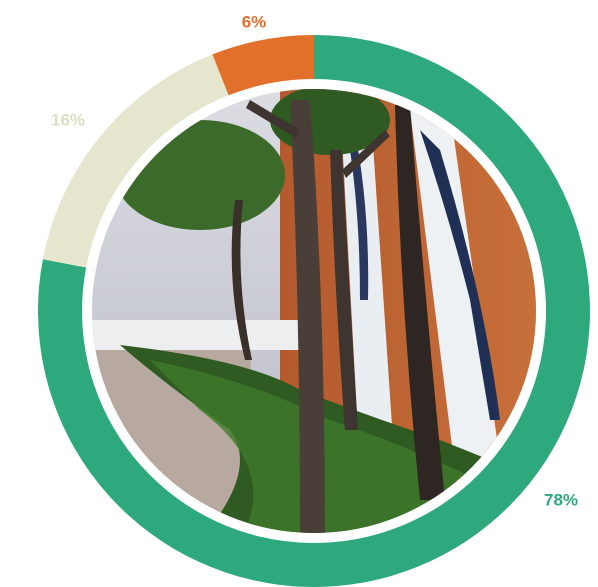 Image resolution: width=598 pixels, height=587 pixels. Describe the element at coordinates (561, 499) in the screenshot. I see `value-label: 78%` at that location.